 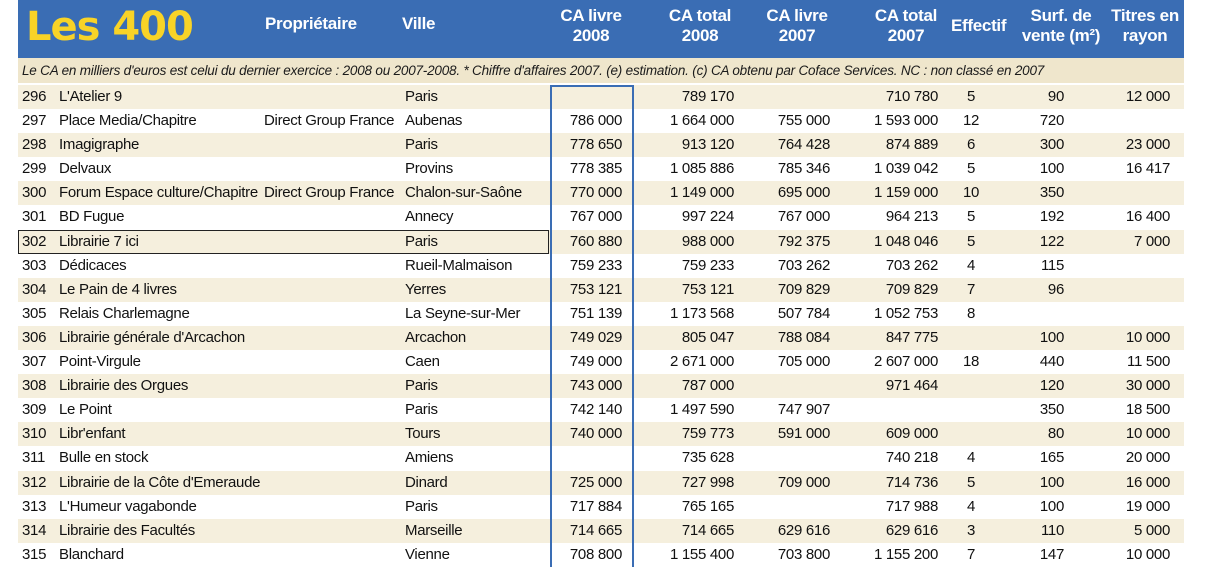 I want to click on cell-ca-total-2007: 1 159 000, so click(x=905, y=193).